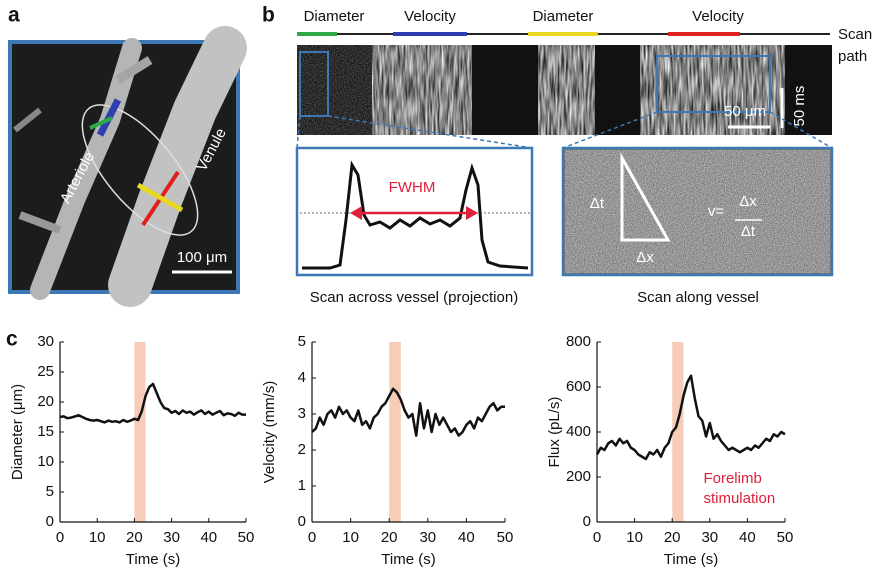 This screenshot has height=571, width=880. What do you see at coordinates (45, 431) in the screenshot?
I see `y-tick-label: 15` at bounding box center [45, 431].